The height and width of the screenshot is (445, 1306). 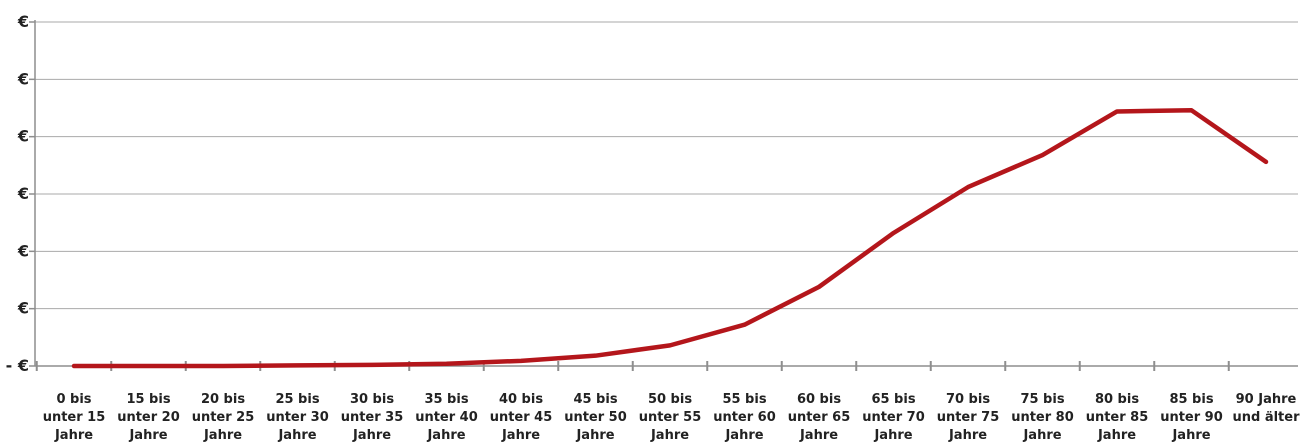 What do you see at coordinates (670, 417) in the screenshot?
I see `x-tick-label-8-1: unter 55` at bounding box center [670, 417].